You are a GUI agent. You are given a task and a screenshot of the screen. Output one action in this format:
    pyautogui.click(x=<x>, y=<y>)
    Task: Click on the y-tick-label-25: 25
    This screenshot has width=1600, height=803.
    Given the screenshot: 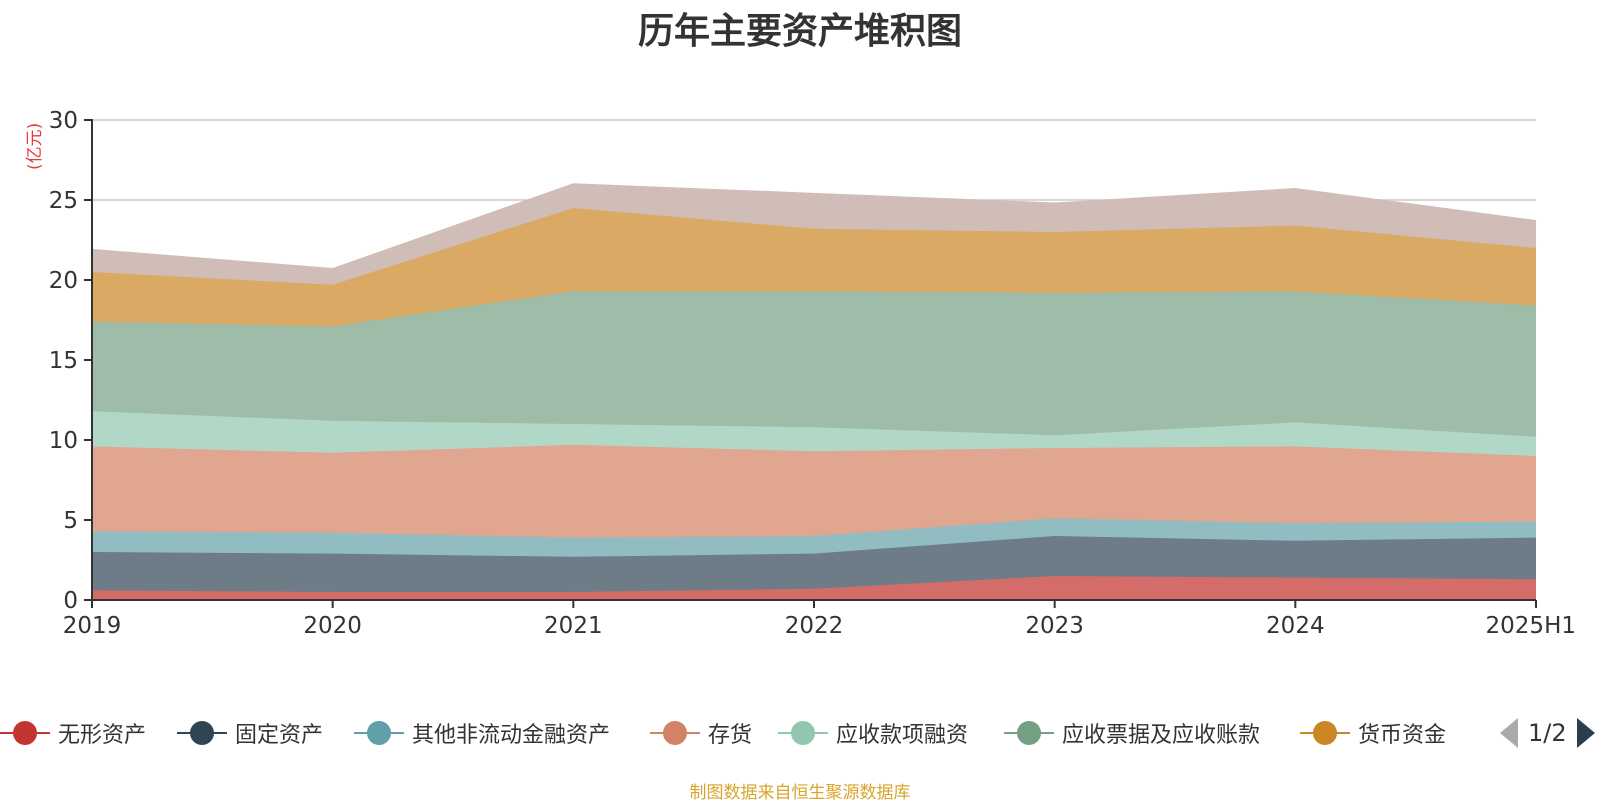 What is the action you would take?
    pyautogui.click(x=63, y=201)
    